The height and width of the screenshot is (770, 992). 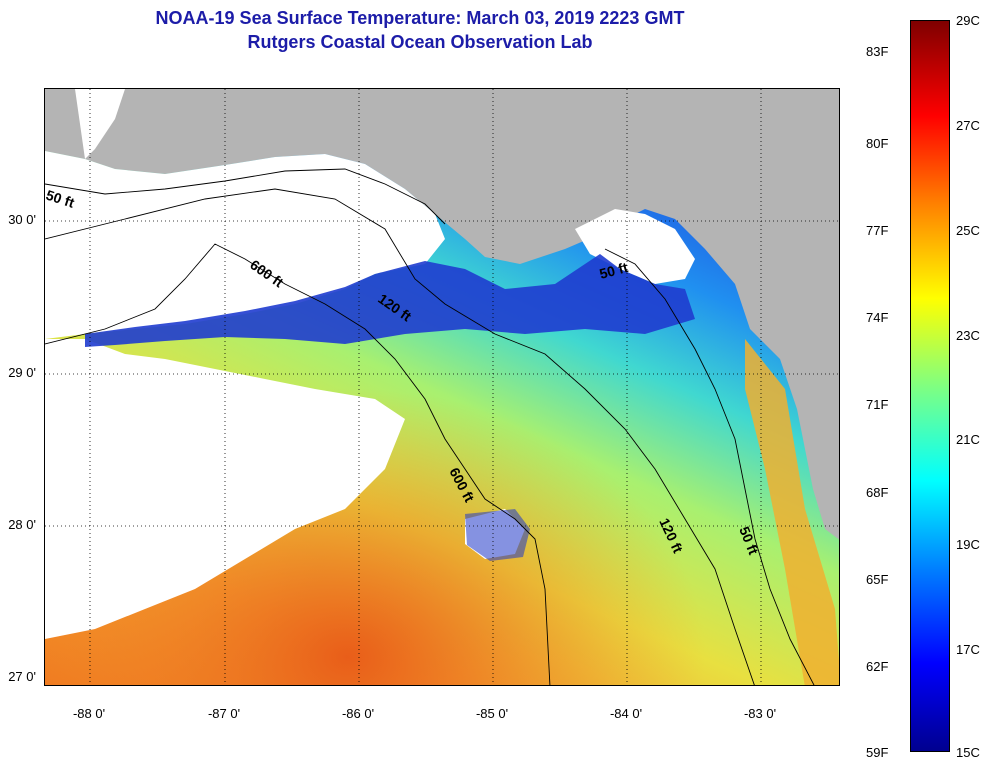 What do you see at coordinates (877, 317) in the screenshot?
I see `colorbar-label-f: 74F` at bounding box center [877, 317].